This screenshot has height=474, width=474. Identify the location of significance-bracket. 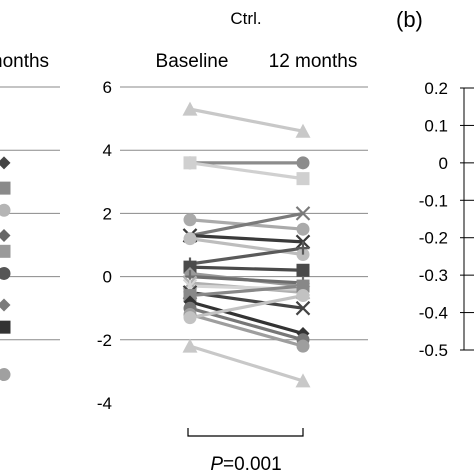
(245, 432).